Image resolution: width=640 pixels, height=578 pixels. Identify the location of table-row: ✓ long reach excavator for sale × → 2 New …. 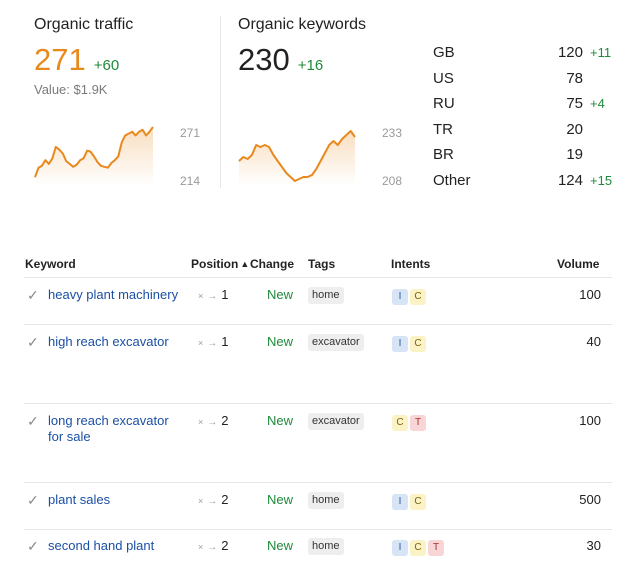
(320, 443).